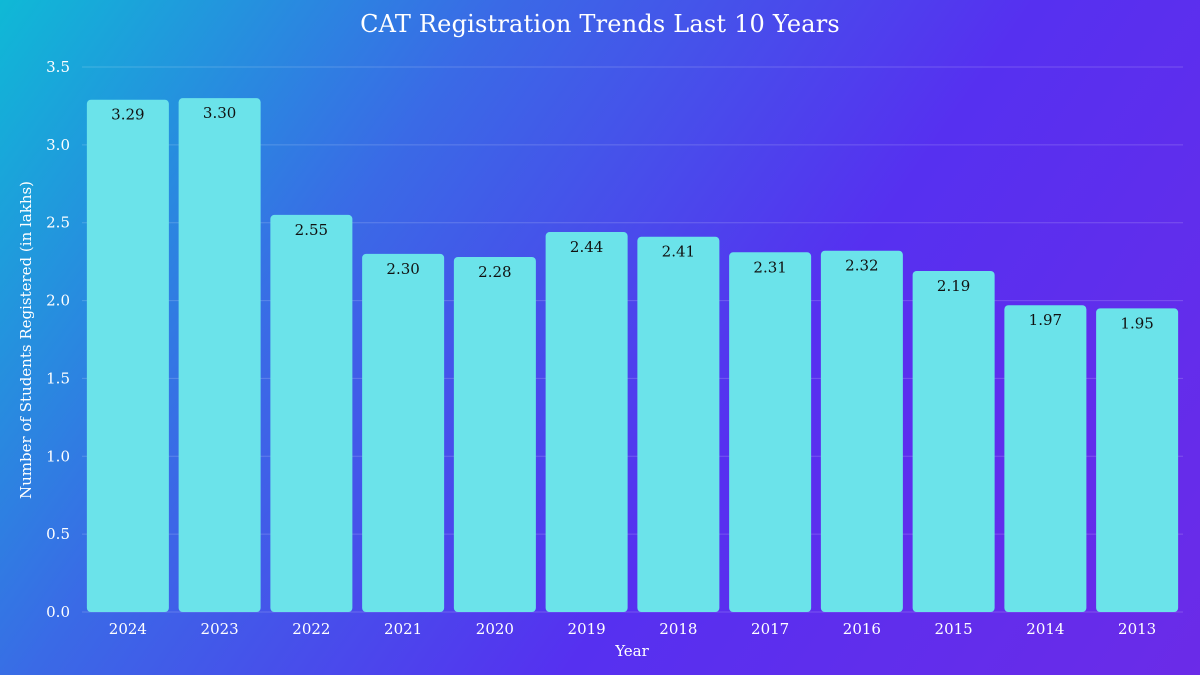 This screenshot has width=1200, height=675. Describe the element at coordinates (600, 24) in the screenshot. I see `chart-title: CAT Registration Trends Last 10 Years` at that location.